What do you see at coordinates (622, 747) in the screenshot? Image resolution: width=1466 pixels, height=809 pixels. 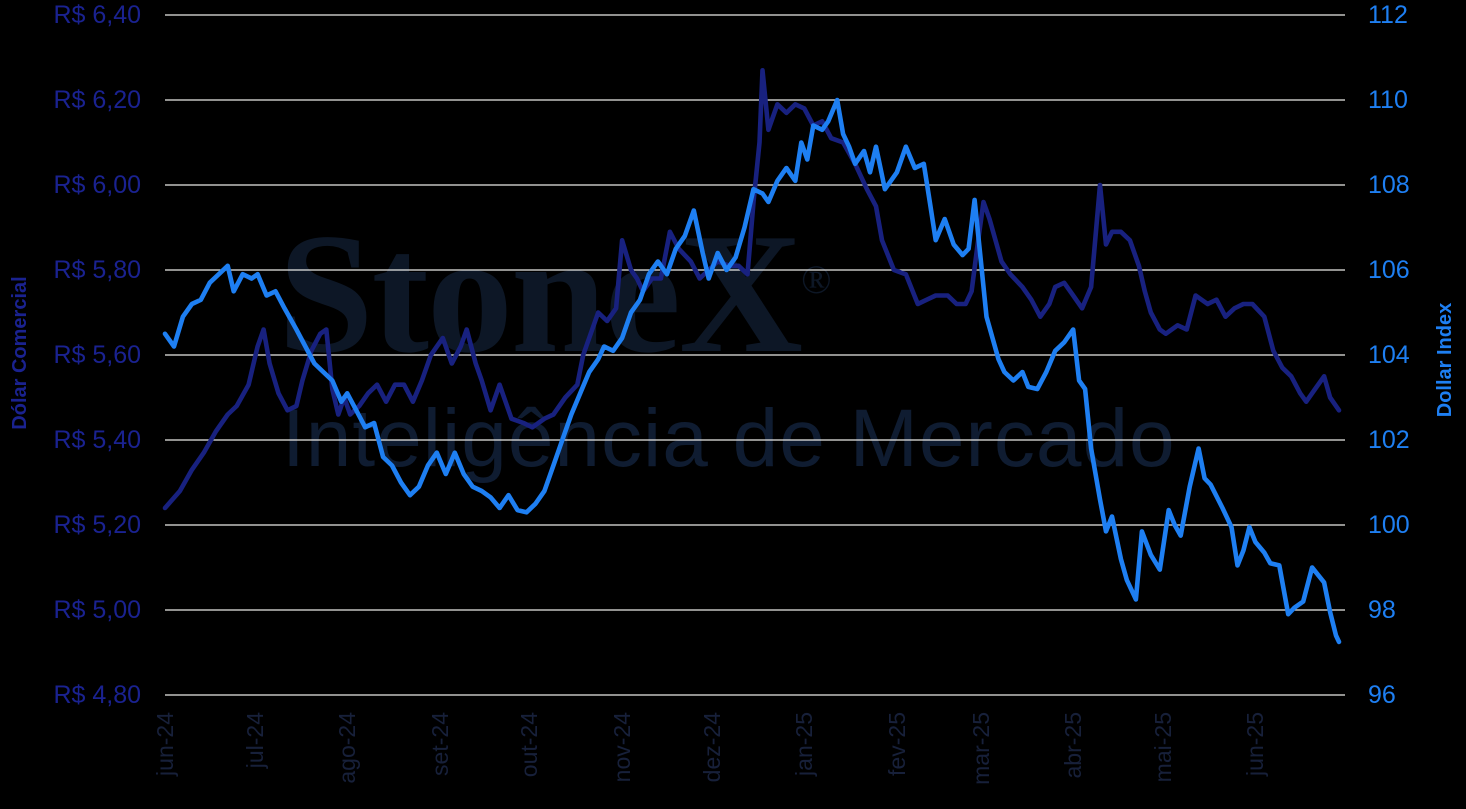 I see `x-axis-tick: nov-24` at bounding box center [622, 747].